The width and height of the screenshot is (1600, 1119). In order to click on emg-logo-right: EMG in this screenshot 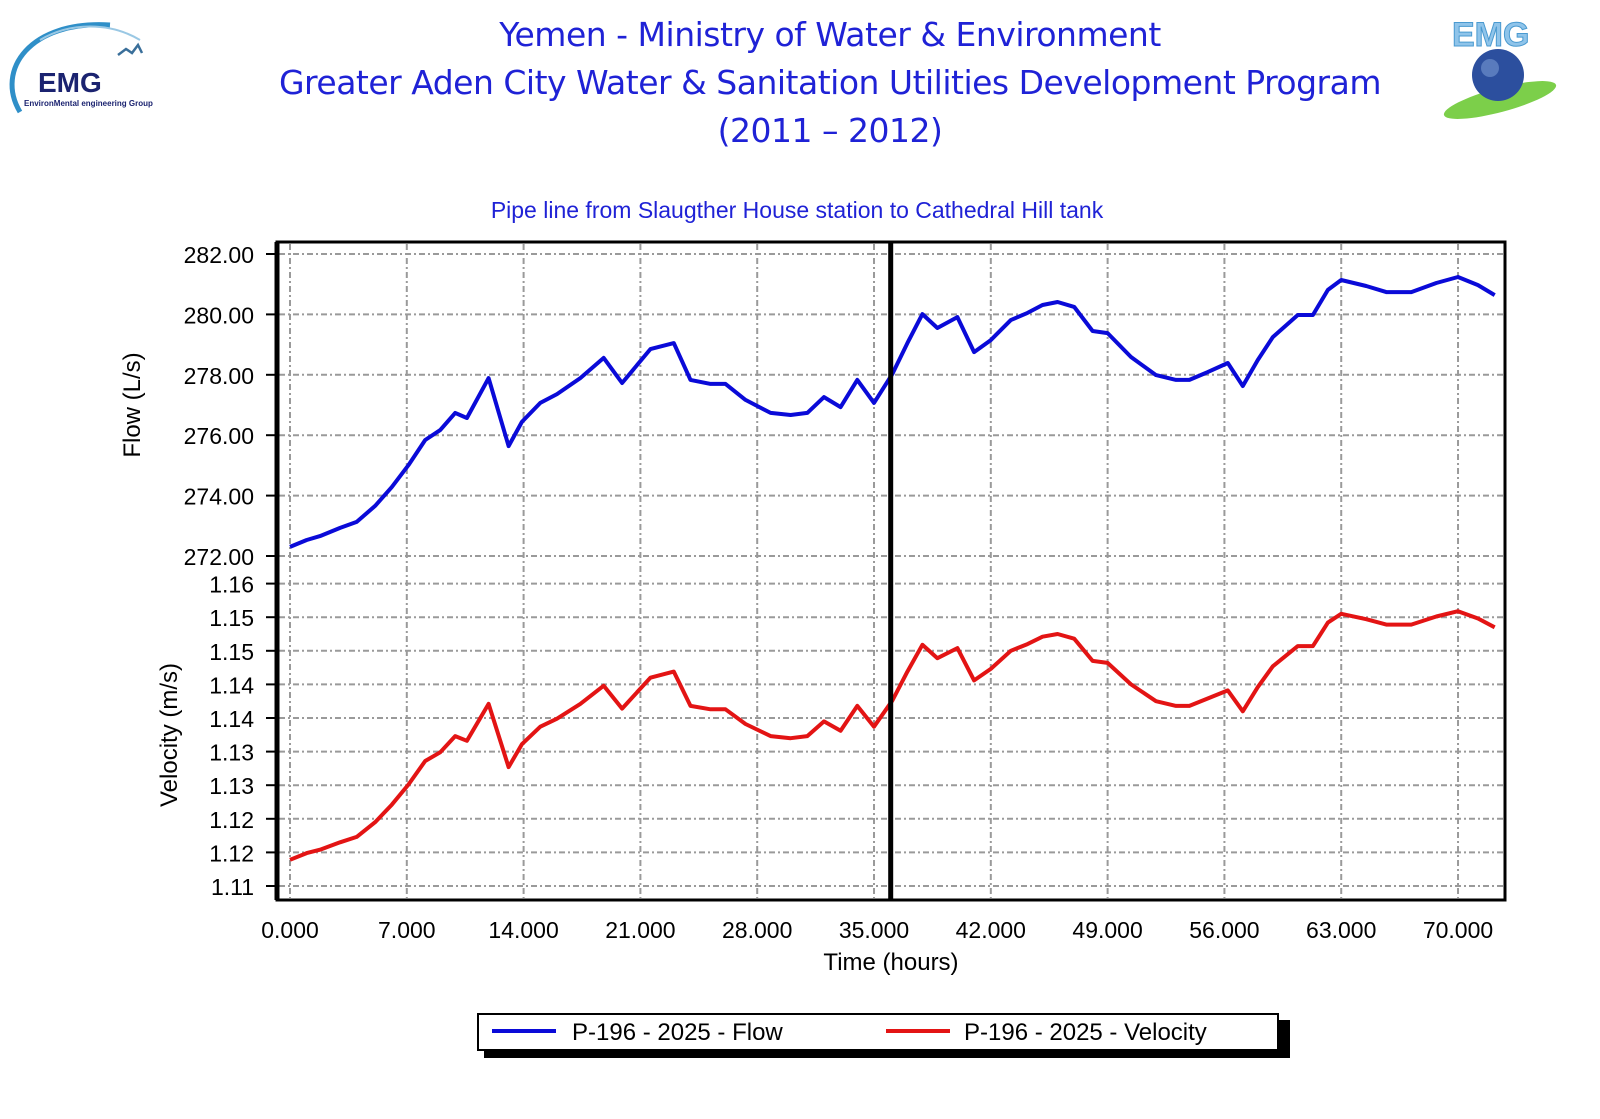, I will do `click(1500, 67)`.